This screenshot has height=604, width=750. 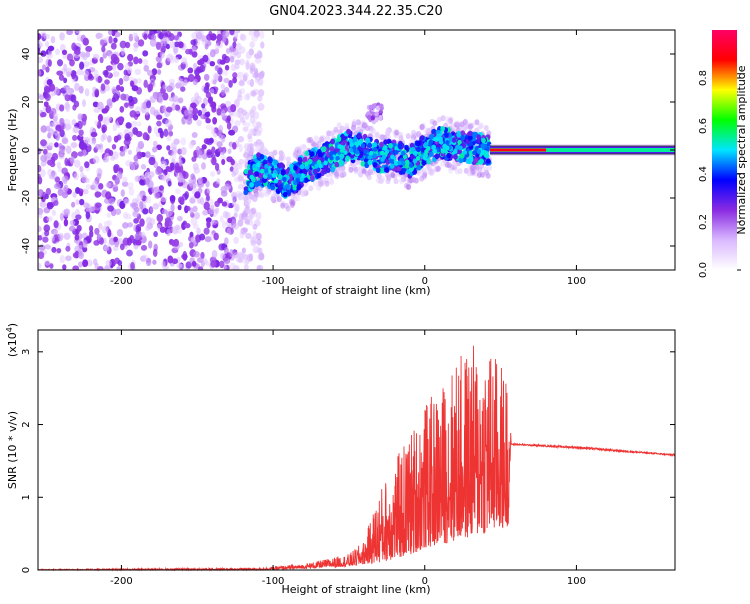 I want to click on tone-band-inner, so click(x=582, y=150).